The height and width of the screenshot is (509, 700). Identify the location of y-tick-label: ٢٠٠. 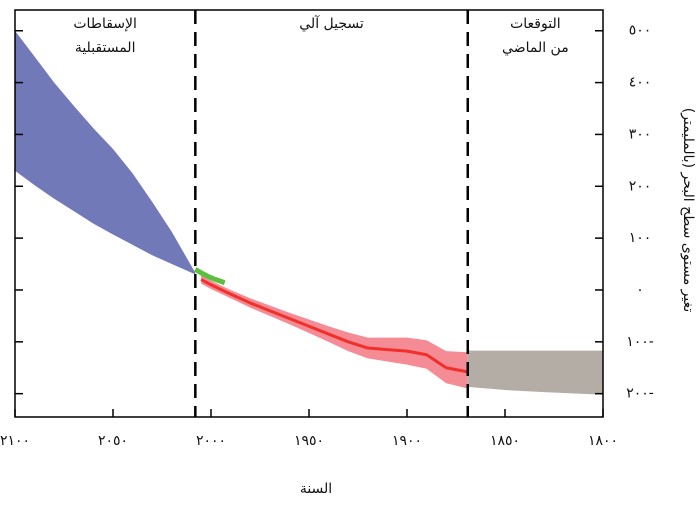
(640, 186).